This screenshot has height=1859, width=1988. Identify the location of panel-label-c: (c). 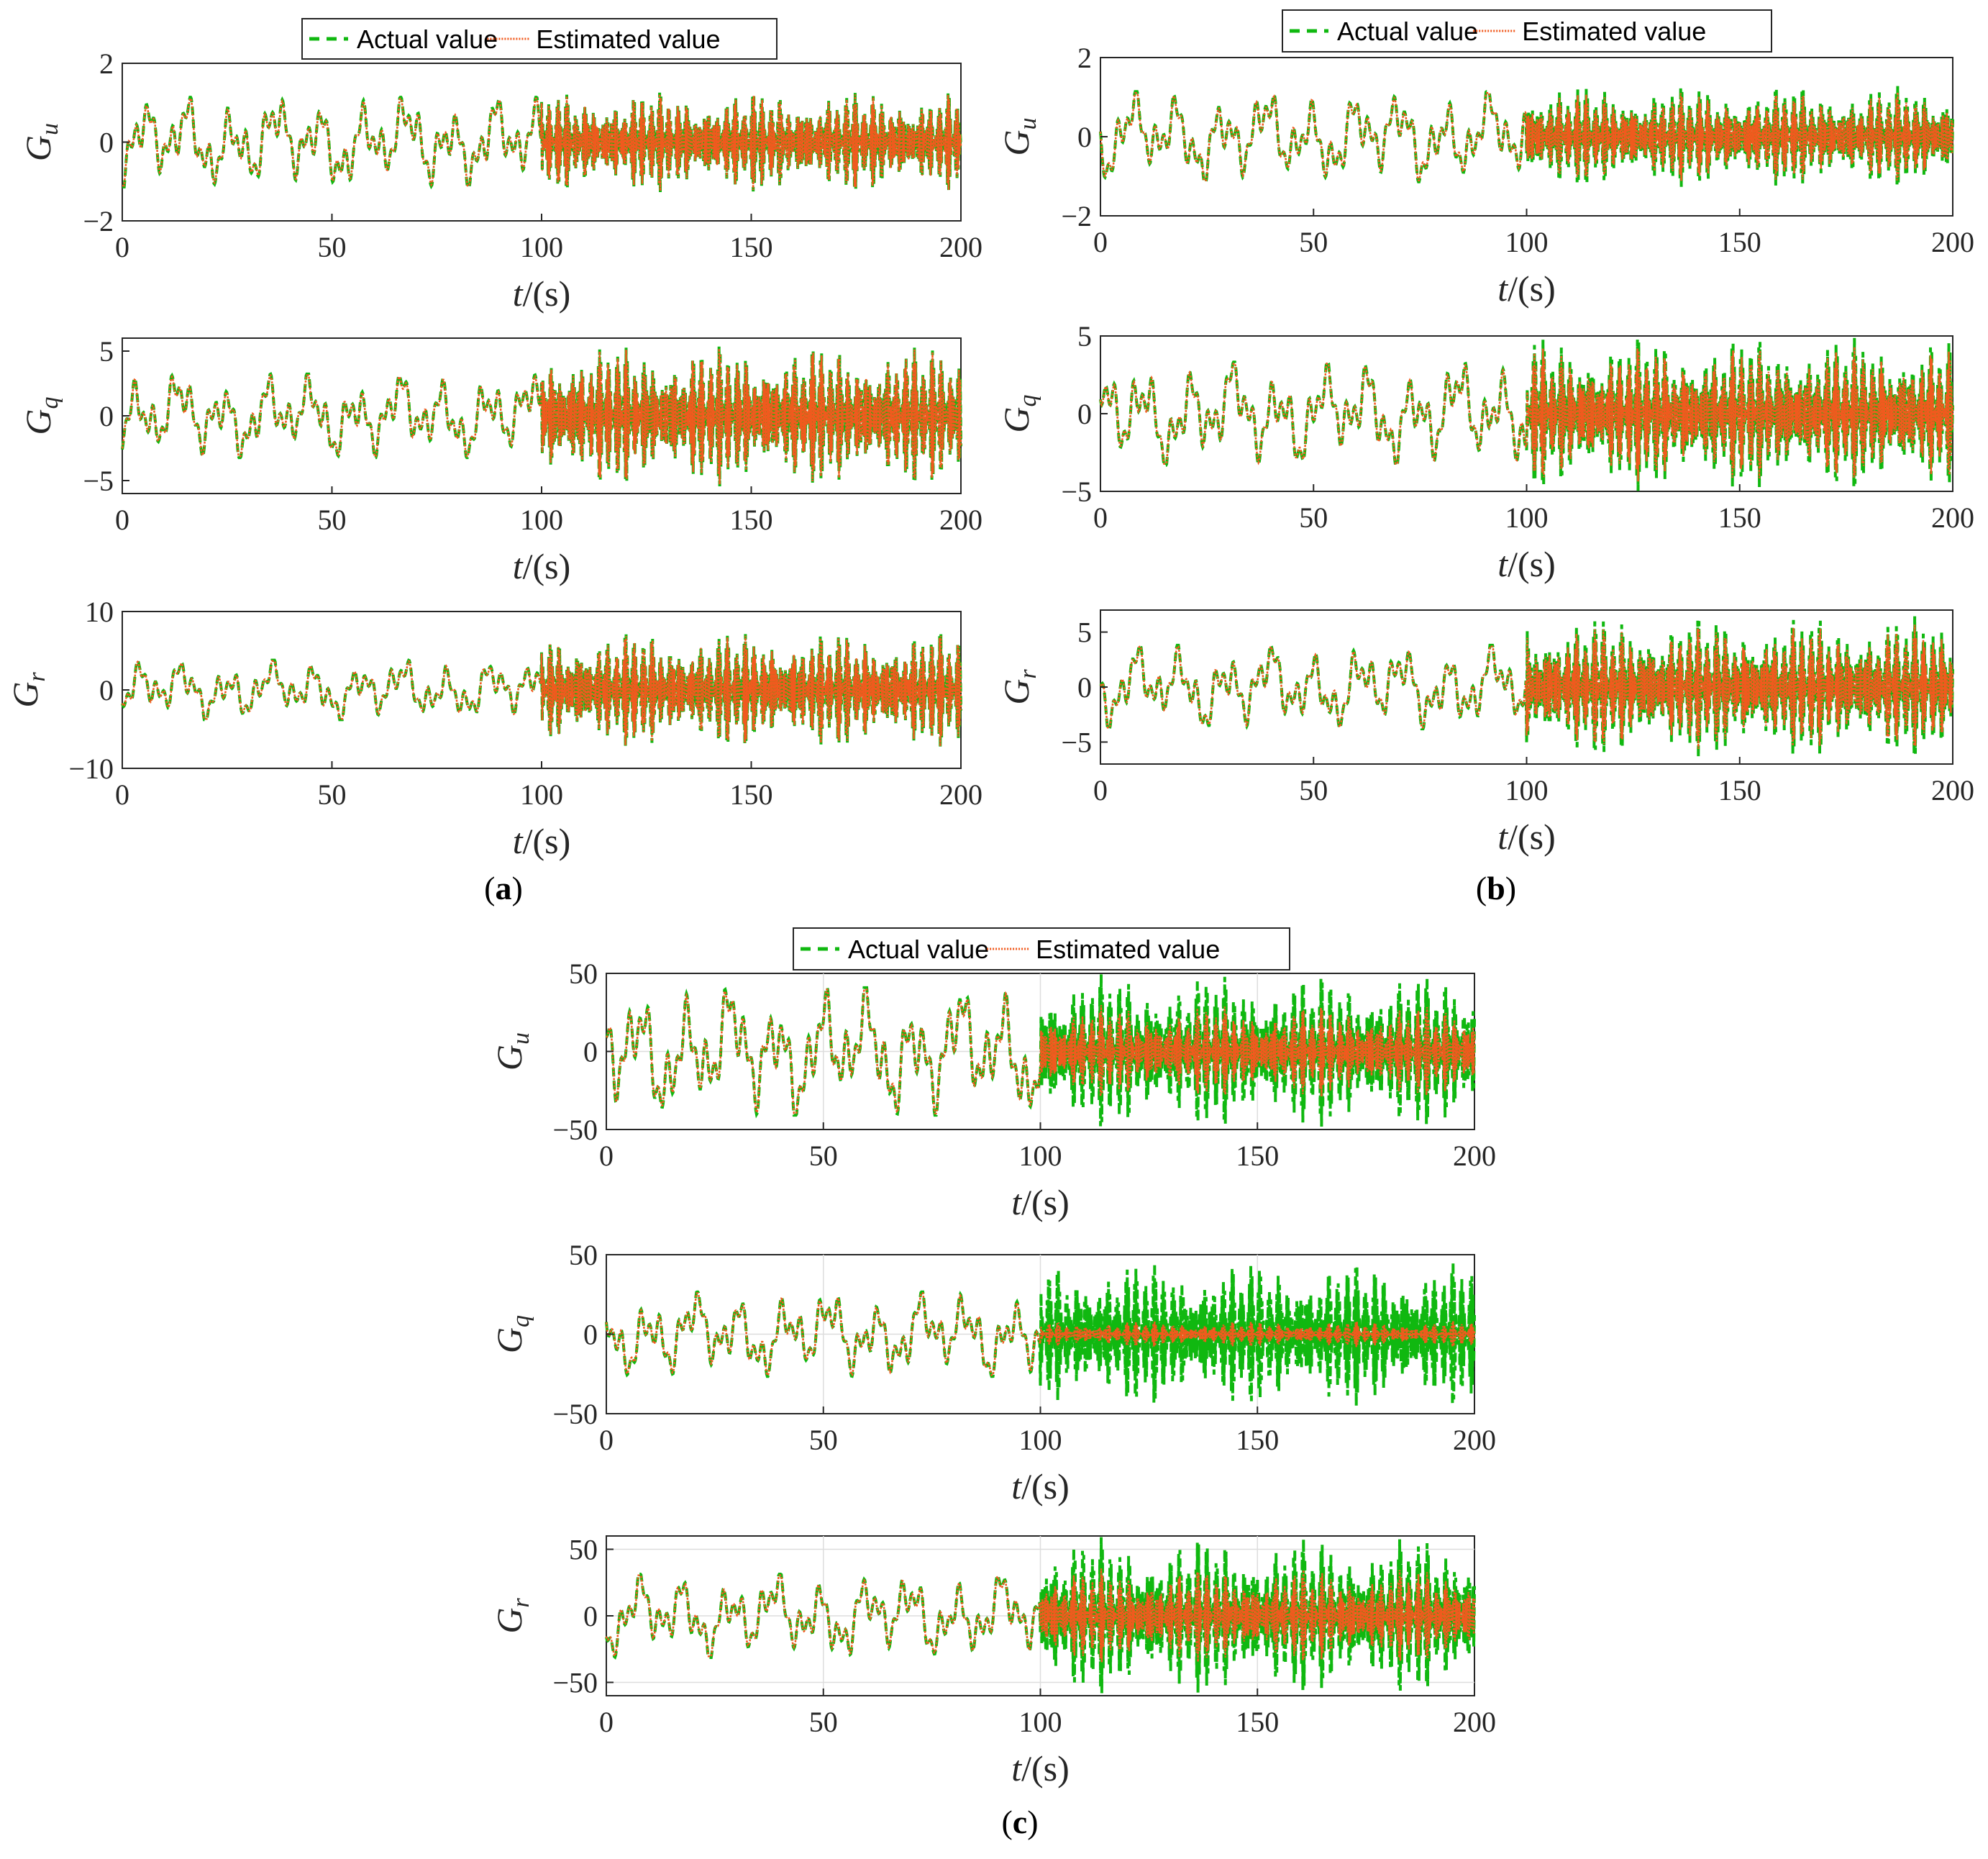
(1019, 1822).